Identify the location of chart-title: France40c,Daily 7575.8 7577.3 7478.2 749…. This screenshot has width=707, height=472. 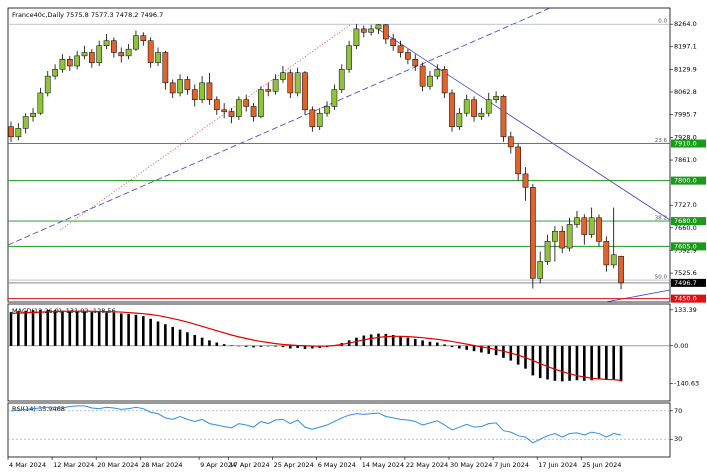
(87, 15).